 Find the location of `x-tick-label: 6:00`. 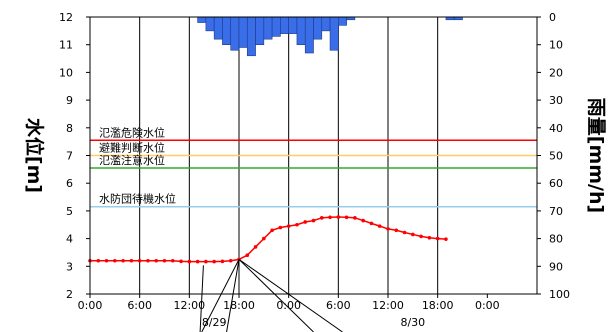

x-tick-label: 6:00 is located at coordinates (338, 305).